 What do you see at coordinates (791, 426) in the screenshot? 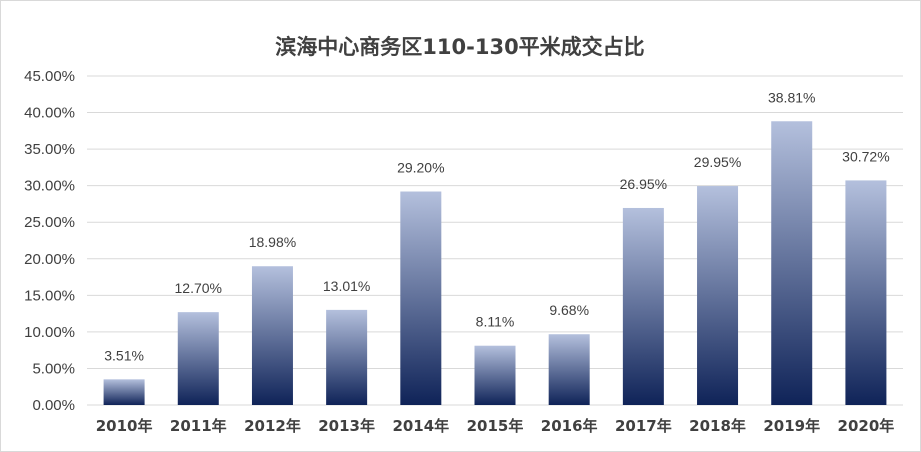
I see `x-tick-label: 2019年` at bounding box center [791, 426].